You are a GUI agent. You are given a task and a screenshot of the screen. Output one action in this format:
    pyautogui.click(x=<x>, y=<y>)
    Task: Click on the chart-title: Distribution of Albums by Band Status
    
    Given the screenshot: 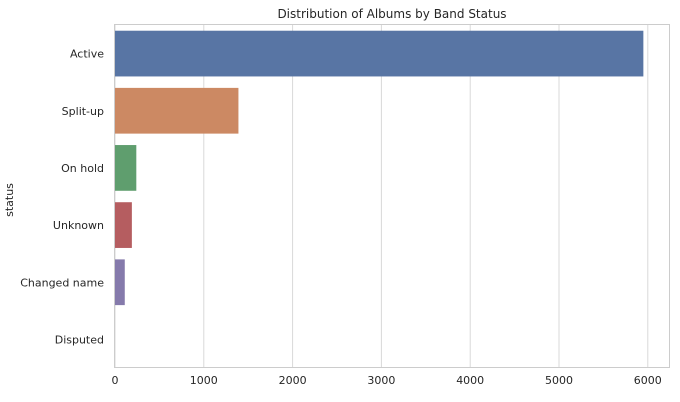 What is the action you would take?
    pyautogui.click(x=391, y=14)
    